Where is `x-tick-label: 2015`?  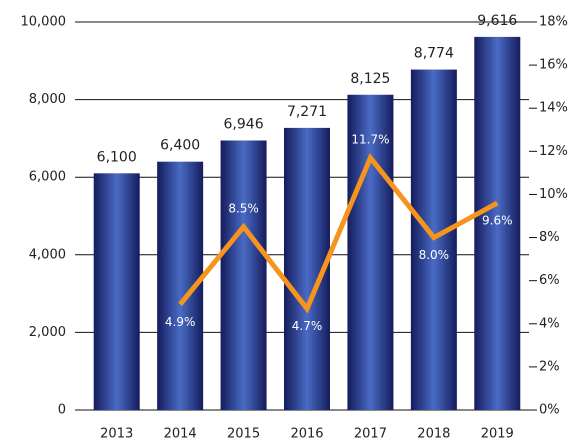
x-tick-label: 2015 is located at coordinates (243, 434).